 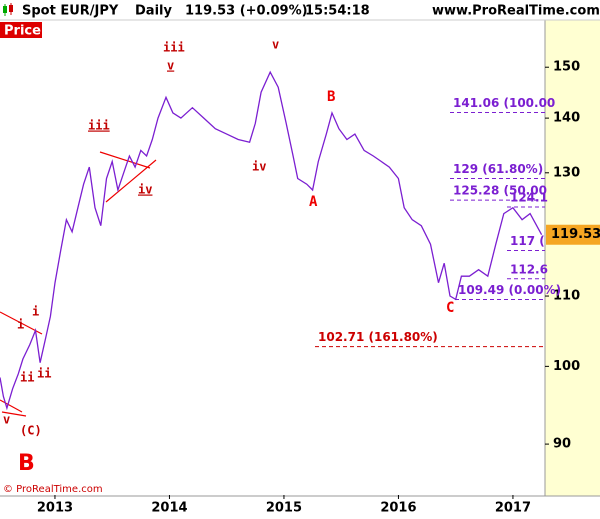 I want to click on x-tick-label: 2016, so click(x=398, y=508).